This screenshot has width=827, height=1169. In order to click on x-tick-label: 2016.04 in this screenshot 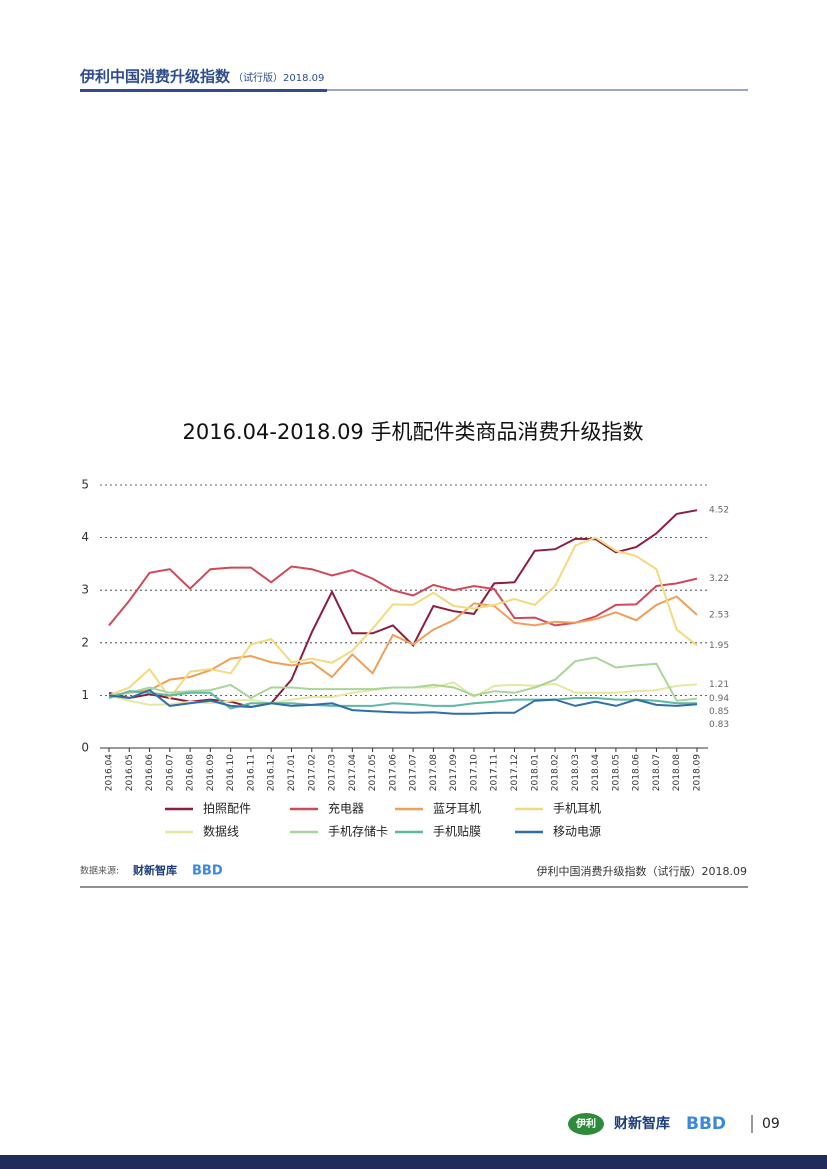, I will do `click(110, 772)`.